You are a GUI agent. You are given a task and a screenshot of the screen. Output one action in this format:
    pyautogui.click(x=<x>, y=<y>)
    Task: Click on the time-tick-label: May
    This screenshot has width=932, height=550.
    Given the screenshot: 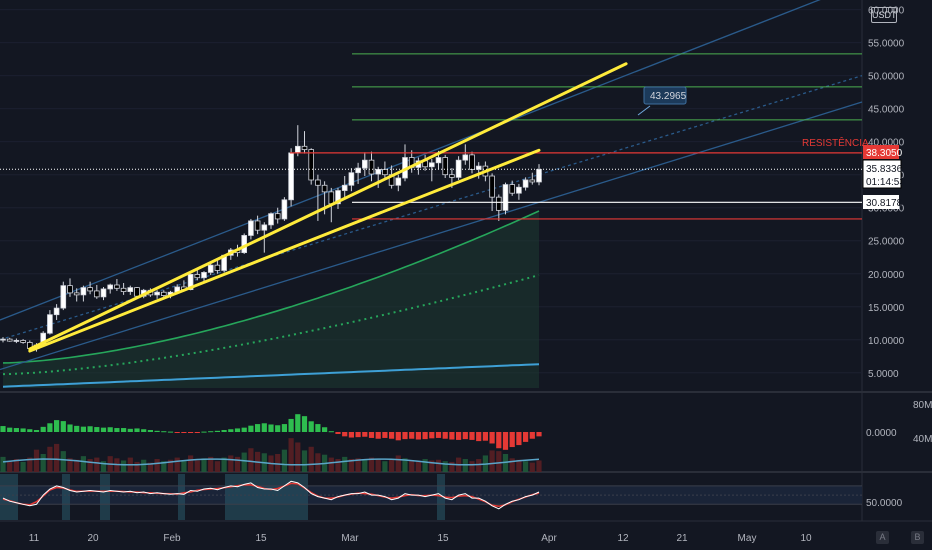 What is the action you would take?
    pyautogui.click(x=747, y=538)
    